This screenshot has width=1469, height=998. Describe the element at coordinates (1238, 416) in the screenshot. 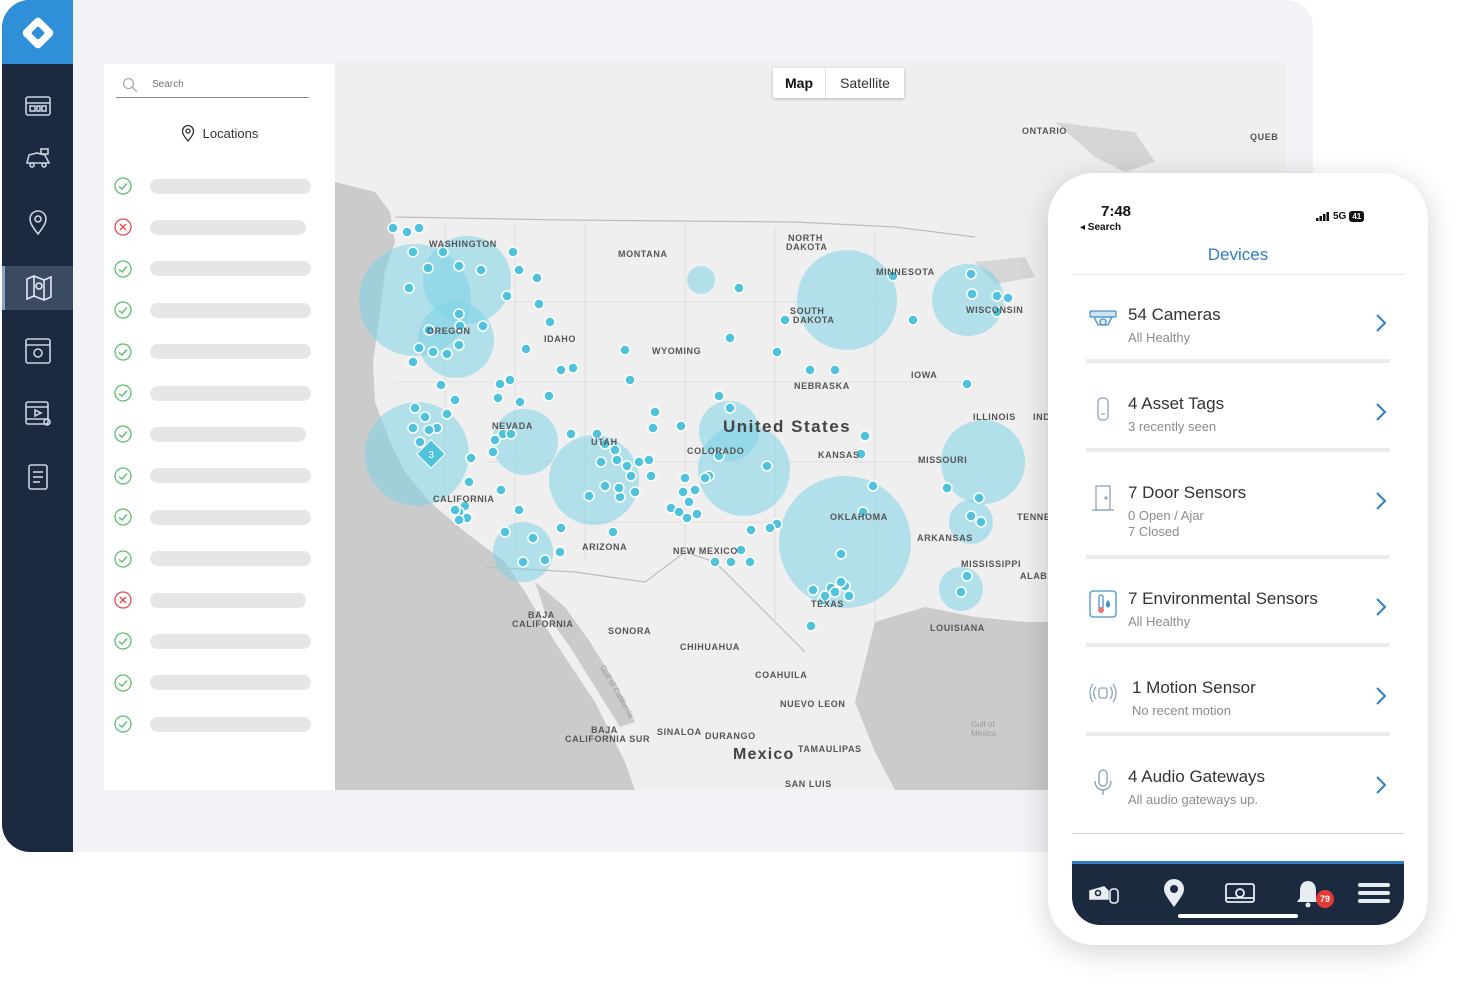

I see `device-row: 4 Asset Tags 3 recently seen` at that location.